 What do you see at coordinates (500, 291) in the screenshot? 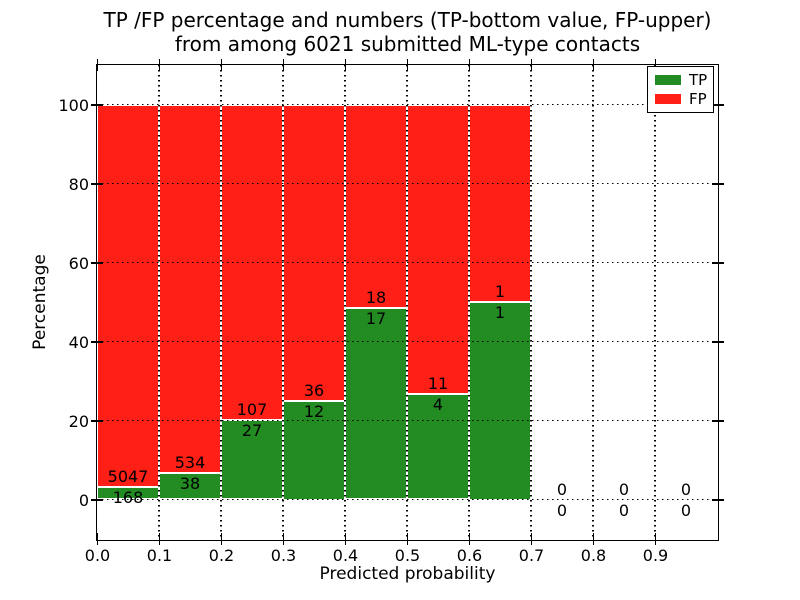
I see `fp-count-label: 1` at bounding box center [500, 291].